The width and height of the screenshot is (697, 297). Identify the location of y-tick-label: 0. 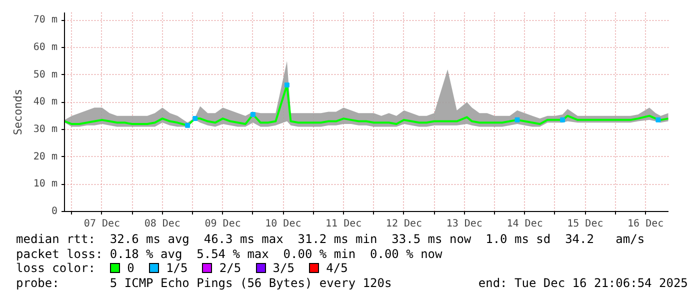
(54, 211).